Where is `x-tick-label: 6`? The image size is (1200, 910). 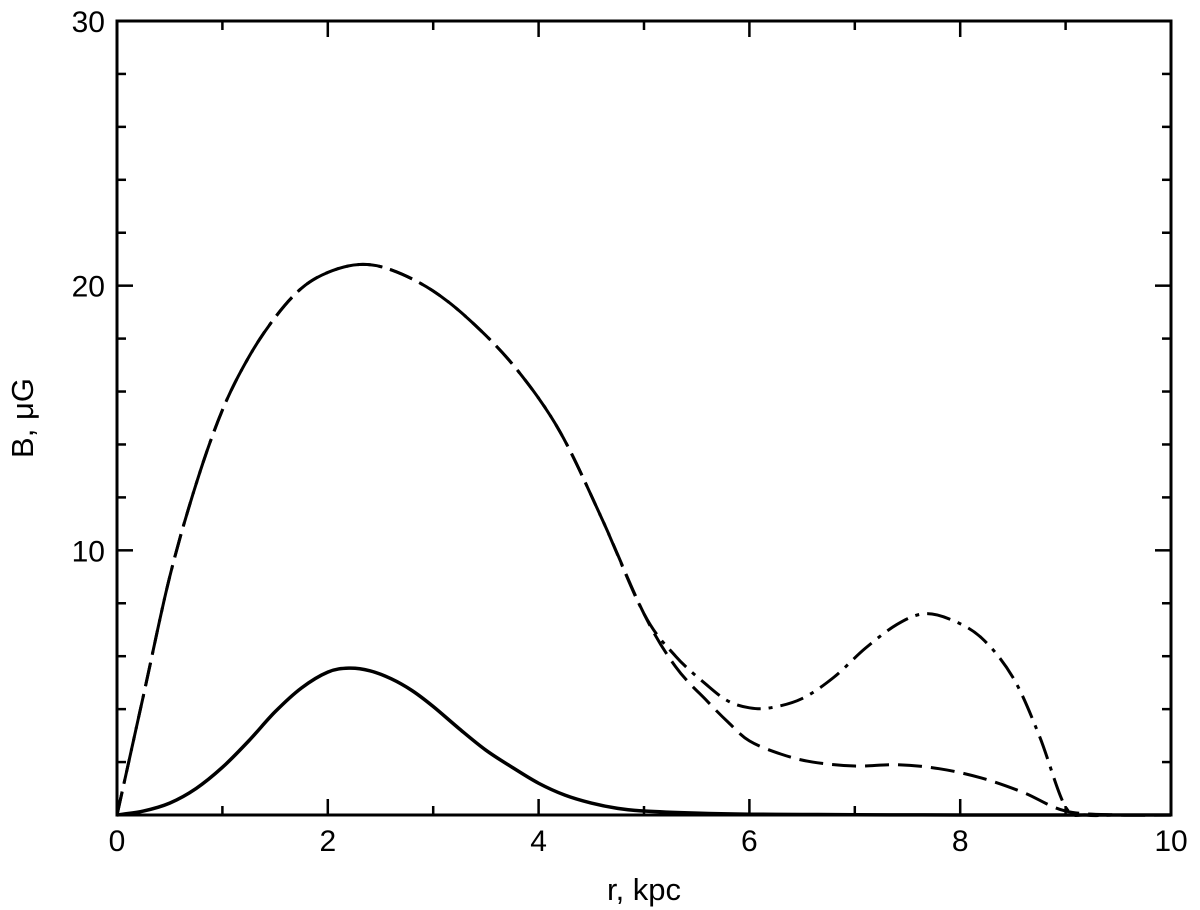 x-tick-label: 6 is located at coordinates (749, 841).